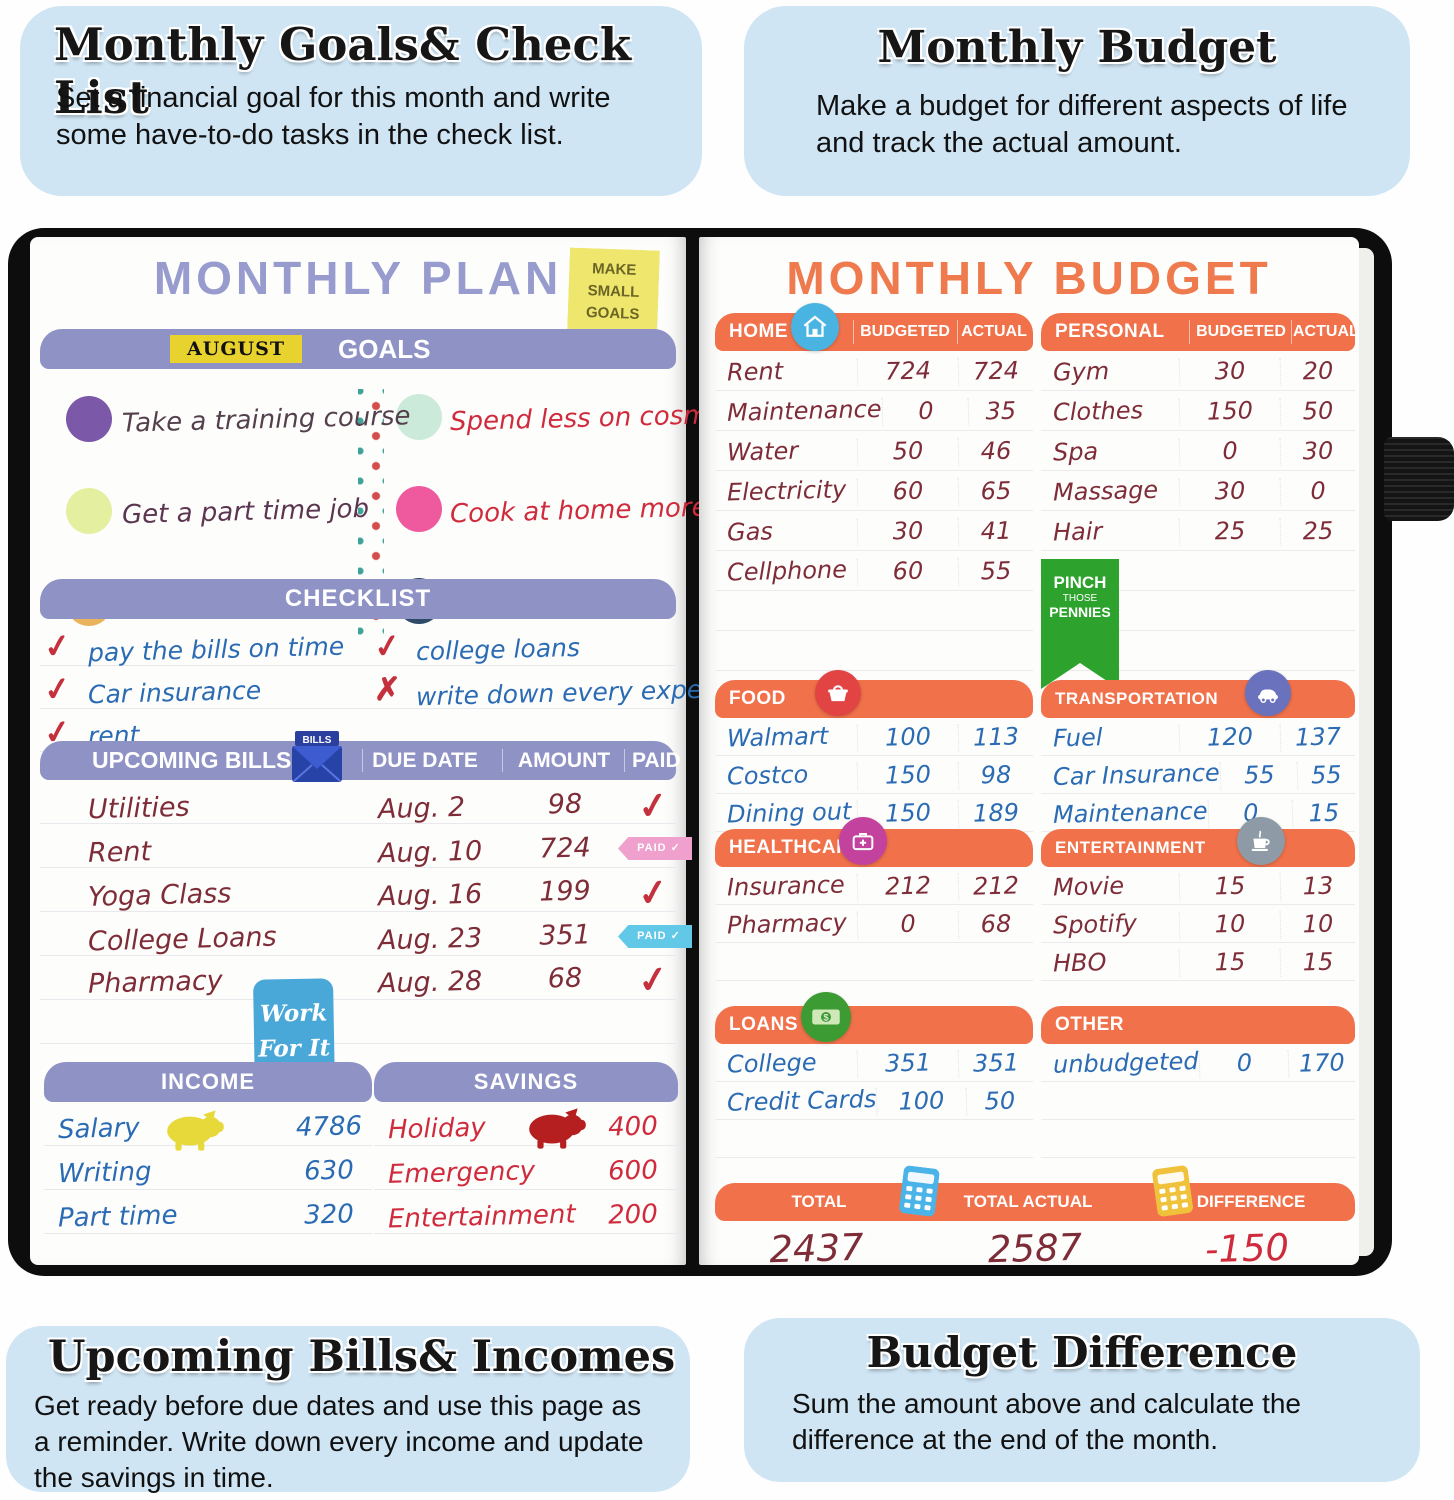 This screenshot has width=1454, height=1500. I want to click on callout-title: Monthly Budget, so click(1077, 47).